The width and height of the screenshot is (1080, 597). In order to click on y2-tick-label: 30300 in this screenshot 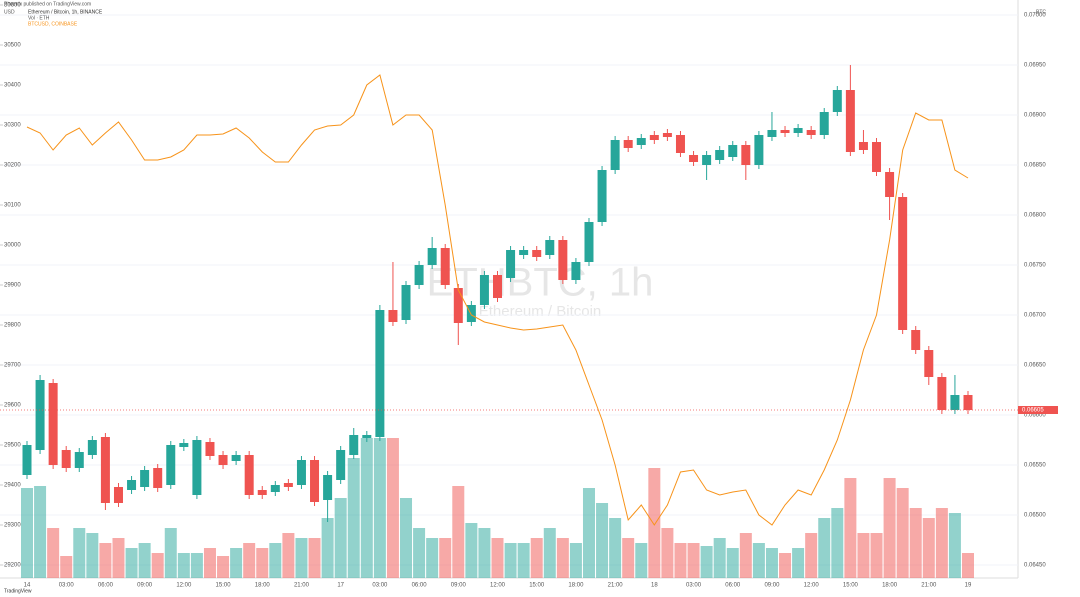, I will do `click(12, 126)`.